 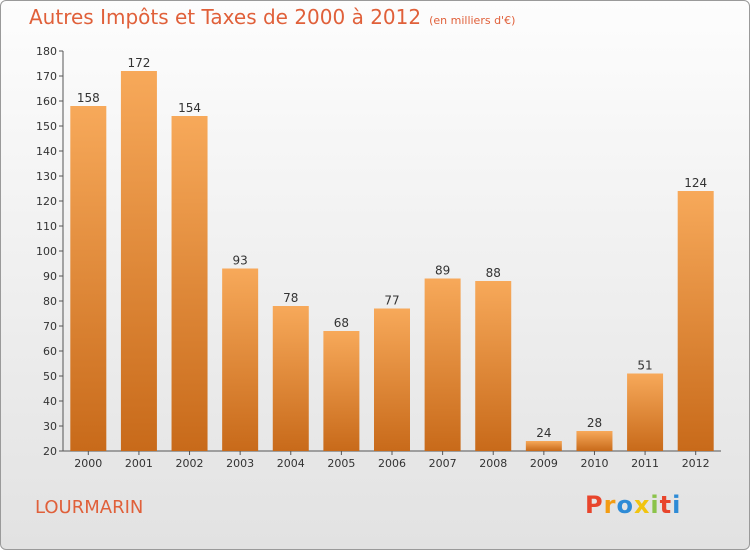 What do you see at coordinates (642, 505) in the screenshot?
I see `logo-letter: x` at bounding box center [642, 505].